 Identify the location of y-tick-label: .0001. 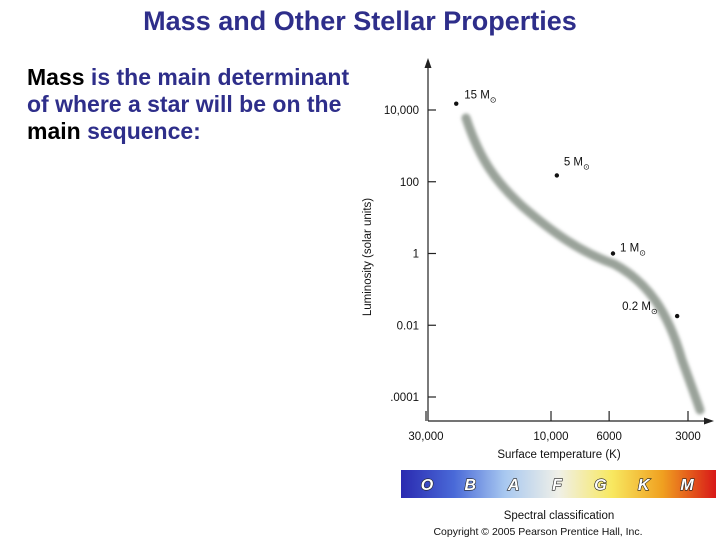
(404, 398).